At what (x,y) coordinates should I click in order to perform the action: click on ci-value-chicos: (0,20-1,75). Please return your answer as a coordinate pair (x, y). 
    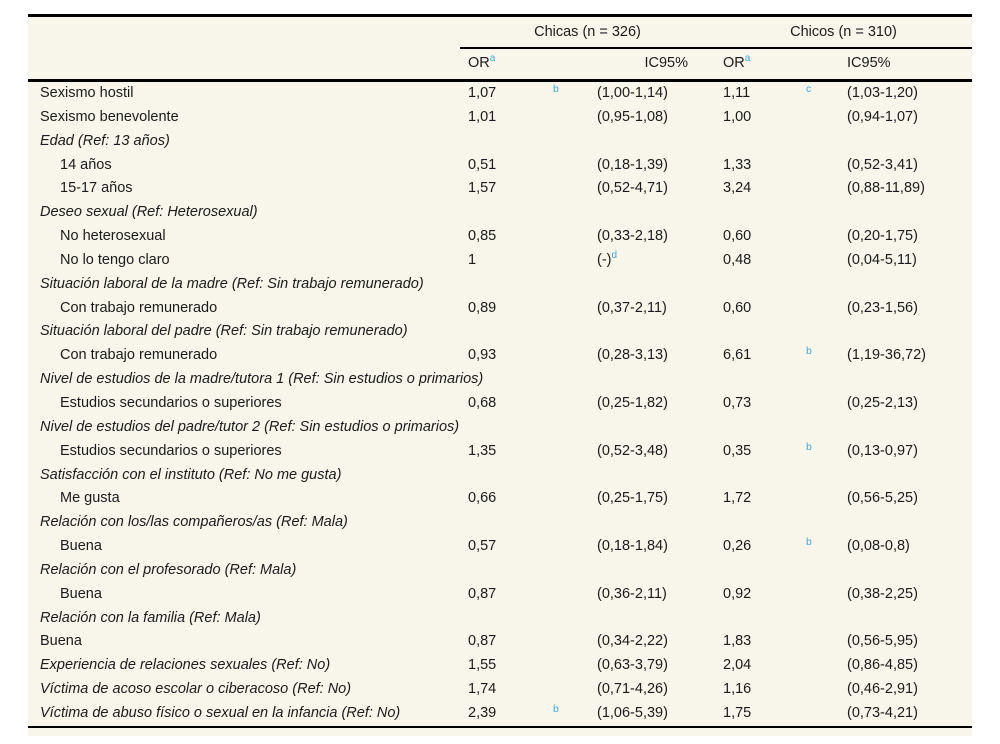
    Looking at the image, I should click on (906, 237).